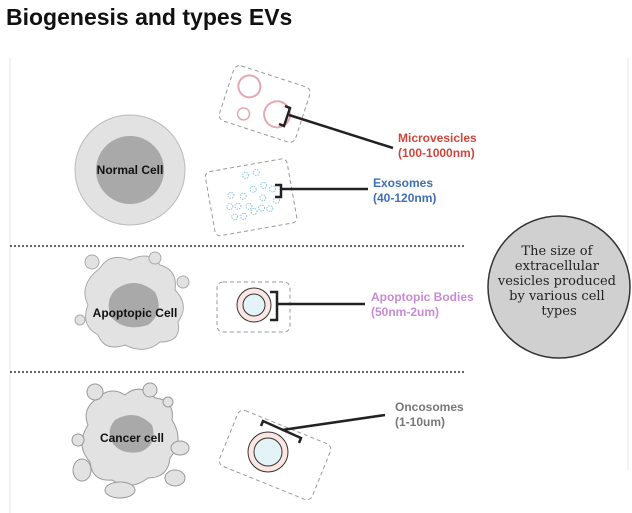  What do you see at coordinates (251, 197) in the screenshot?
I see `exosomes-box` at bounding box center [251, 197].